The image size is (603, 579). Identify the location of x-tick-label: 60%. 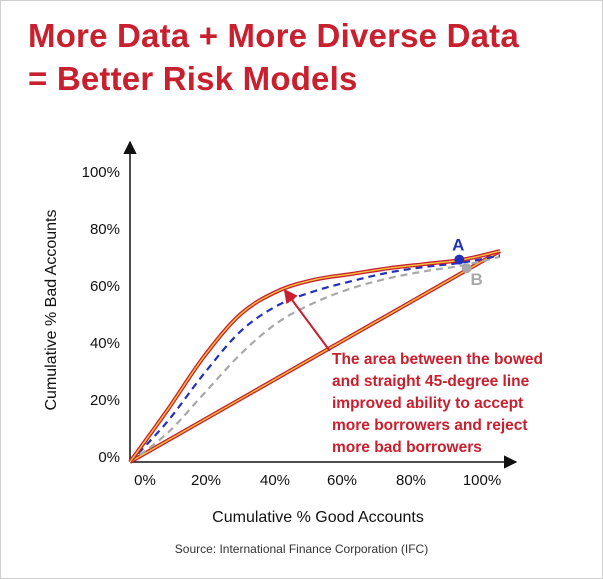
(342, 480).